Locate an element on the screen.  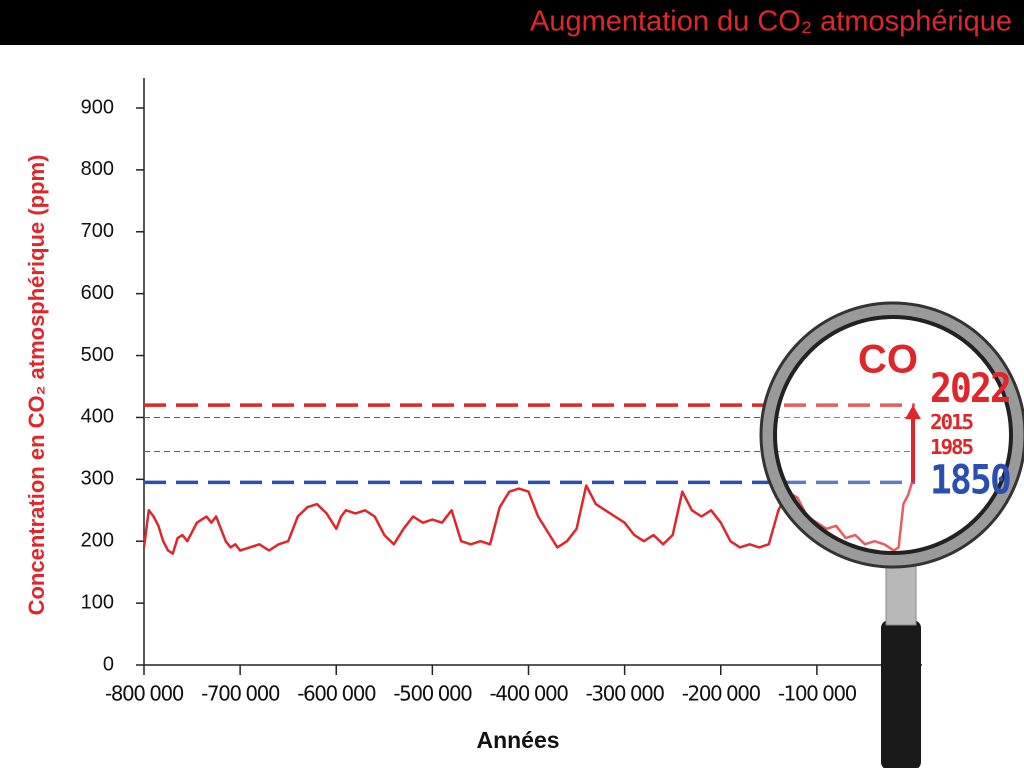
x-tick-label: -700 000 is located at coordinates (240, 694).